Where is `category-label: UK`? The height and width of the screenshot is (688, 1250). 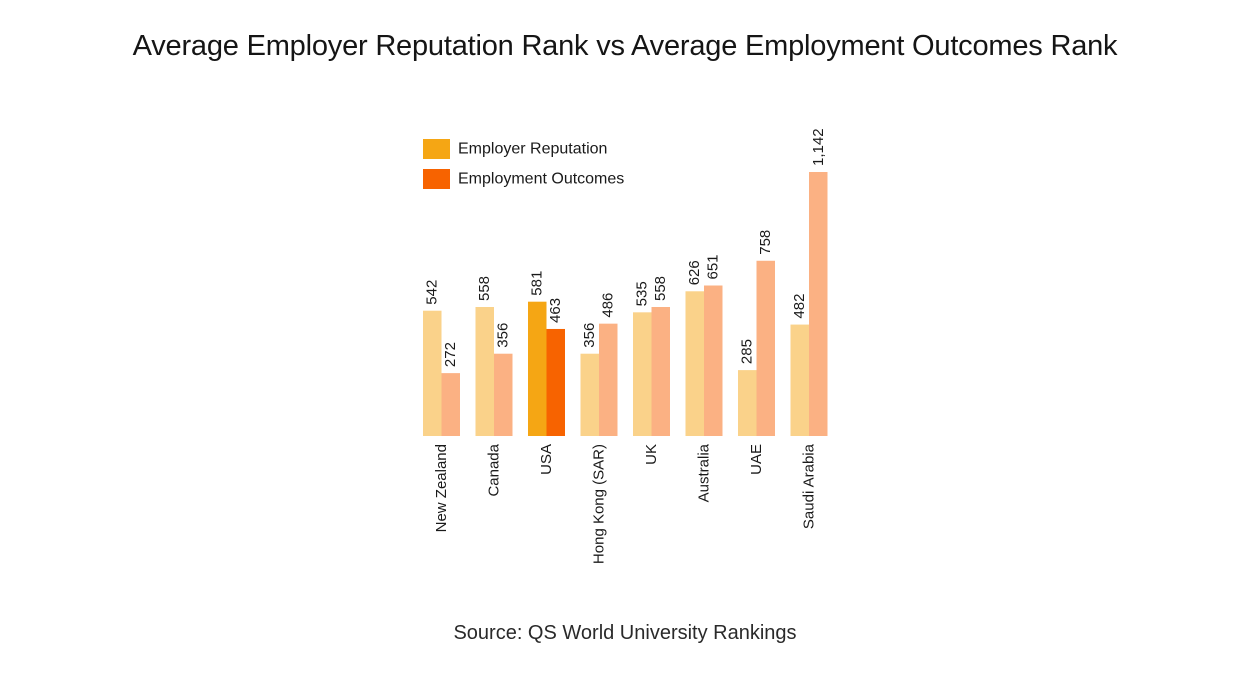
category-label: UK is located at coordinates (651, 454).